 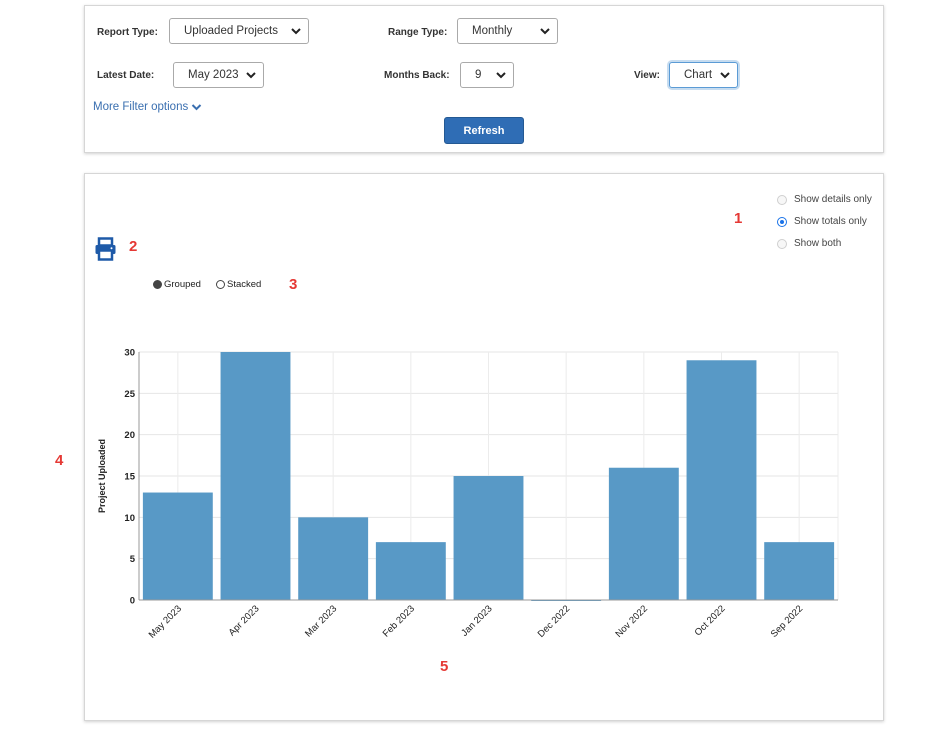 I want to click on marker-5: 5, so click(x=444, y=666).